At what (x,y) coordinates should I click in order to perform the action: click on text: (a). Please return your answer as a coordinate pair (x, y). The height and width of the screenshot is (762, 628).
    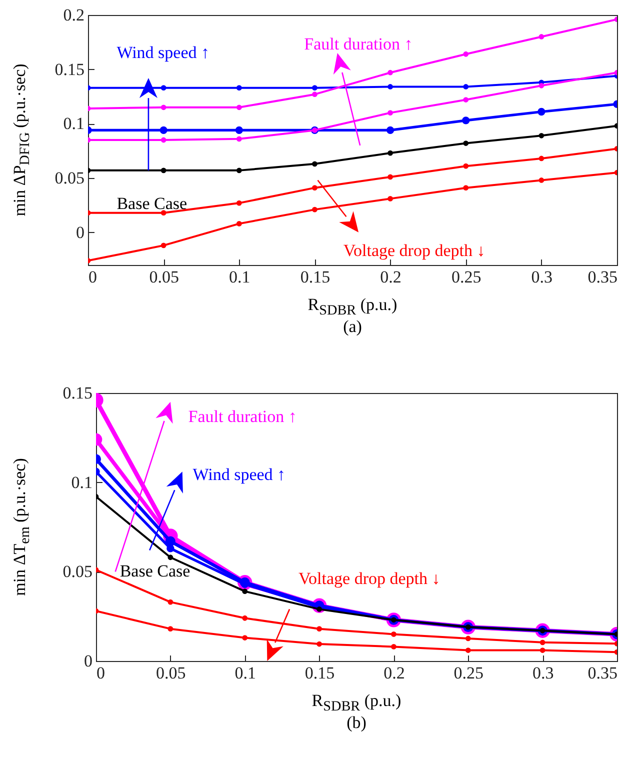
    Looking at the image, I should click on (352, 327).